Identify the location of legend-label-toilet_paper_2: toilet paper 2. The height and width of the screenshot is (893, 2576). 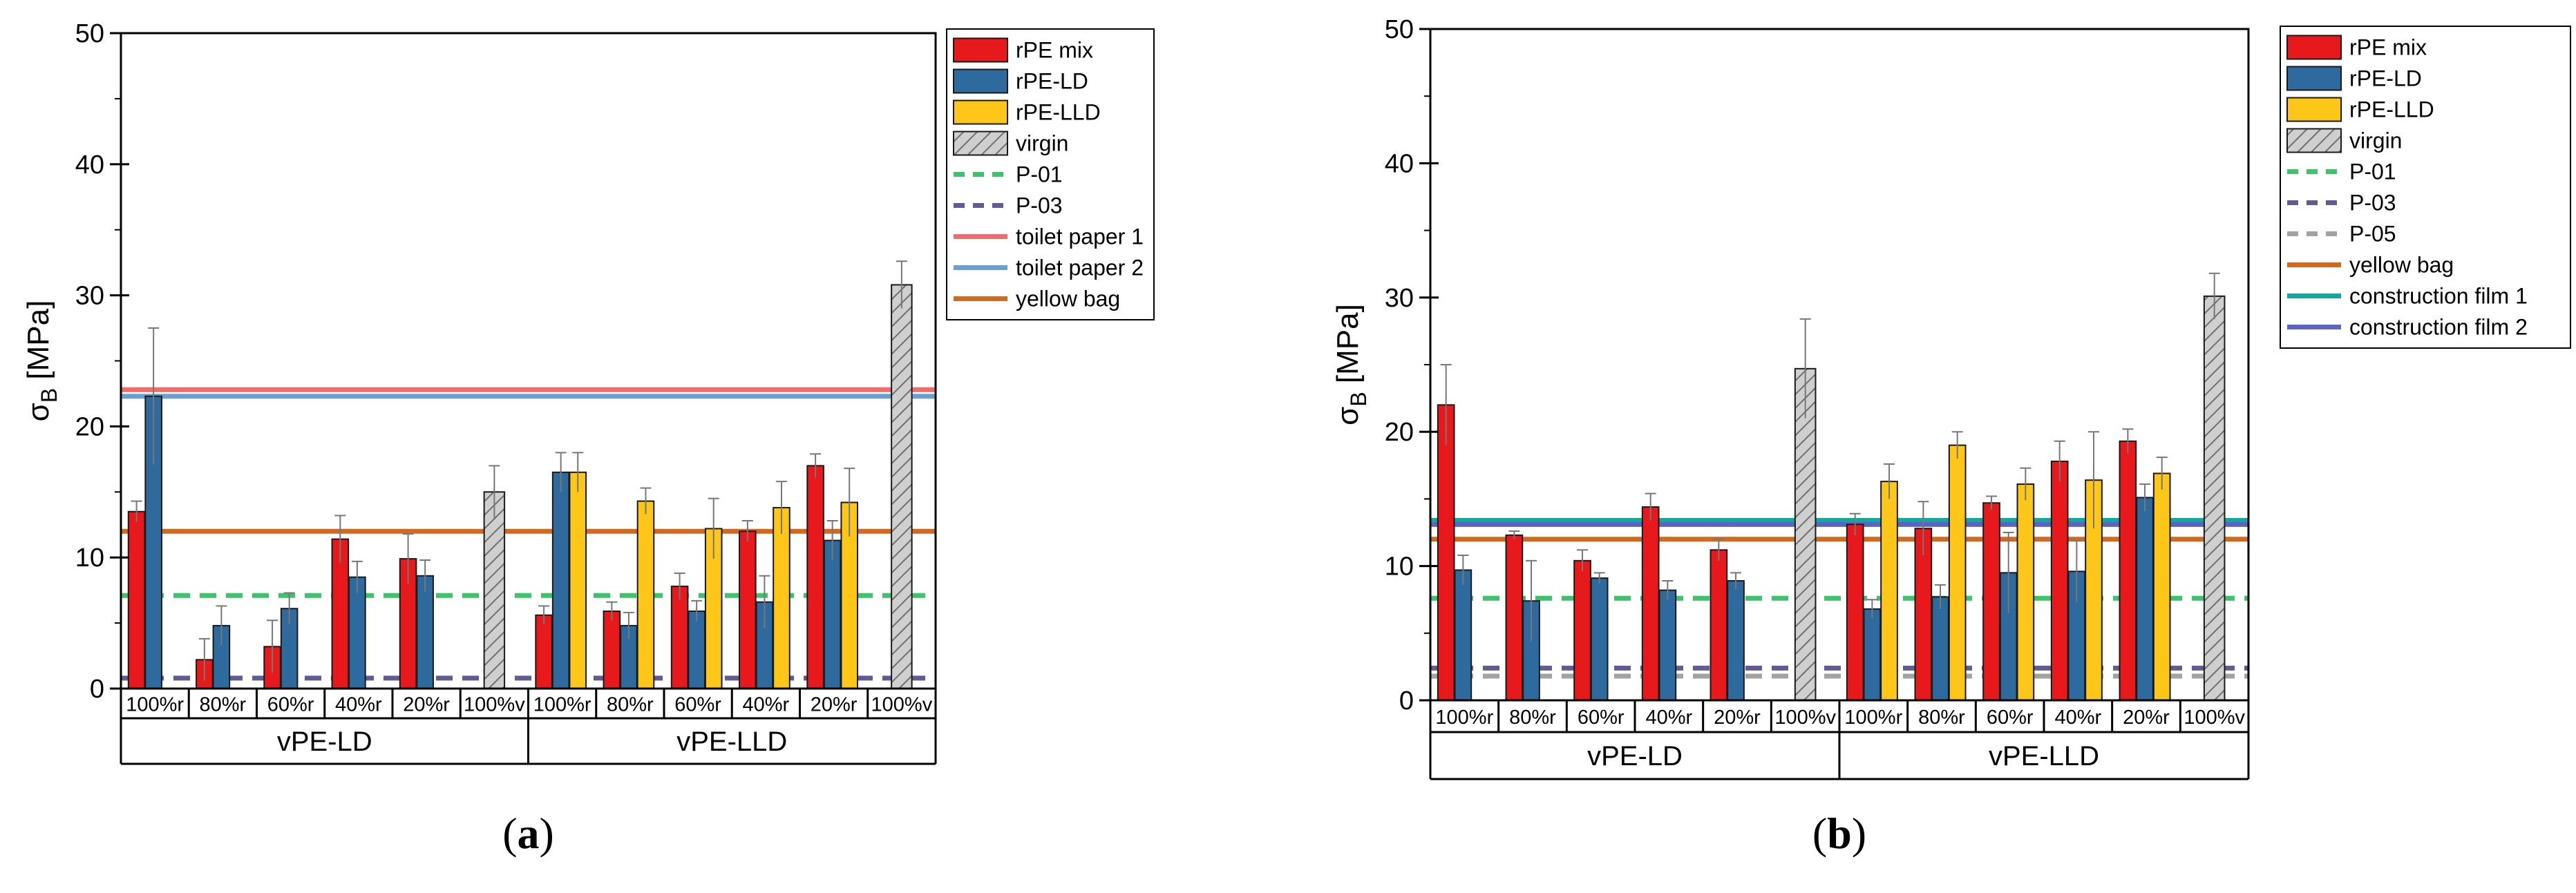
(1080, 268).